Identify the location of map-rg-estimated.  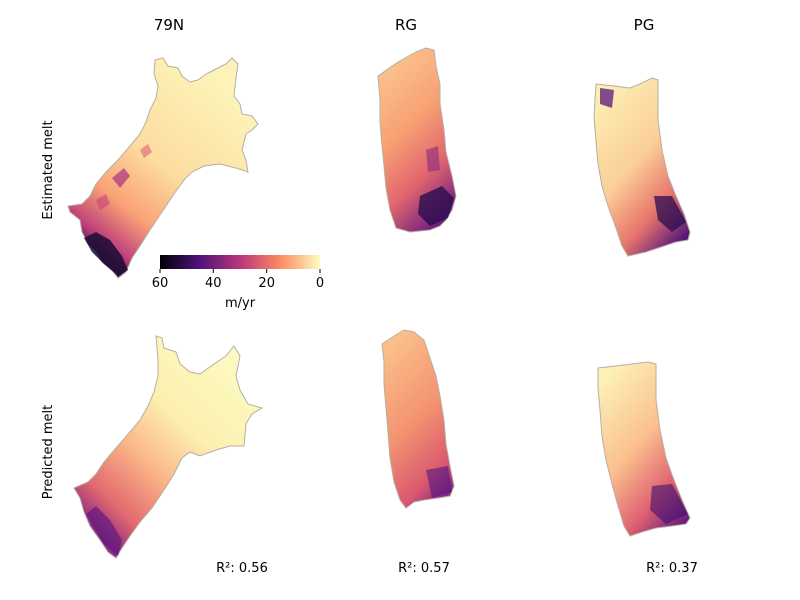
(417, 140).